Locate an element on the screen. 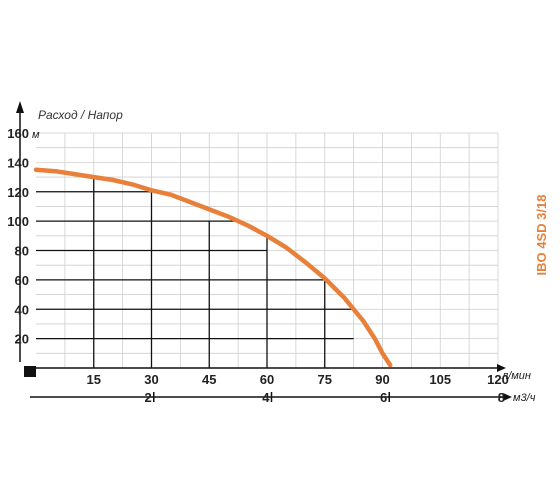 The width and height of the screenshot is (560, 504). x2-tick-label: 4 is located at coordinates (266, 397).